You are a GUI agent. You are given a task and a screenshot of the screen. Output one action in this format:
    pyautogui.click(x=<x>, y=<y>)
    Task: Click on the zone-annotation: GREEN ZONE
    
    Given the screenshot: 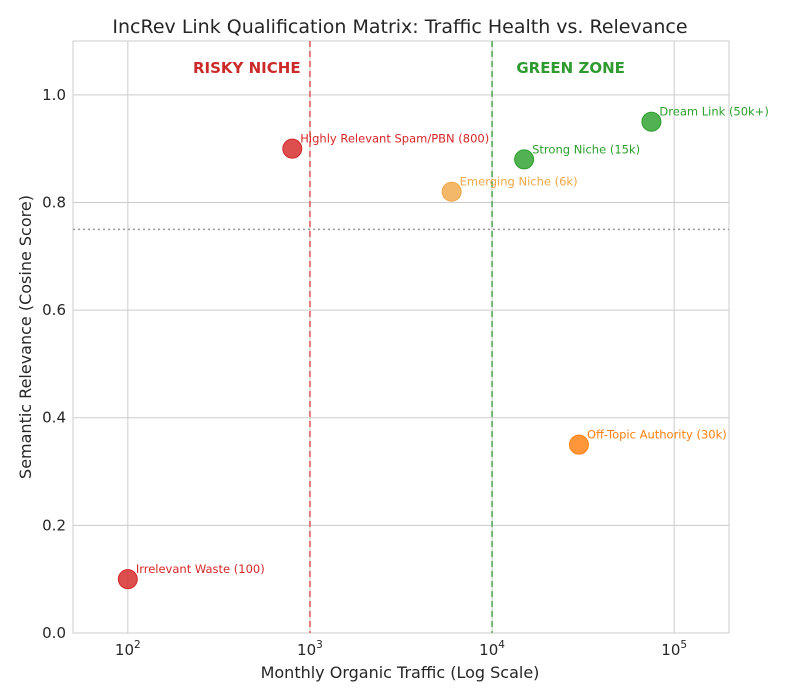 What is the action you would take?
    pyautogui.click(x=570, y=68)
    